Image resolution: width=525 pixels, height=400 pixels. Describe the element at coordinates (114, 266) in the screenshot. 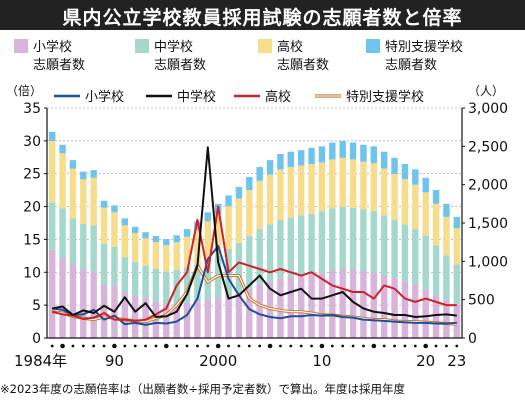

I see `bar-mid-1990` at that location.